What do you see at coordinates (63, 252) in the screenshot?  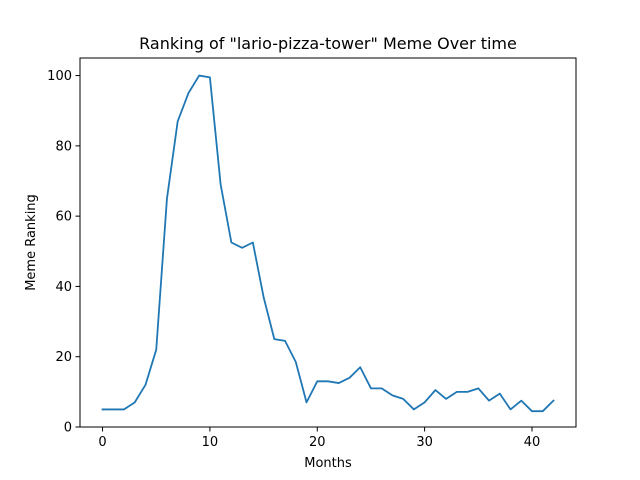 I see `y-axis-ticks: 0 20 40 60 80 100` at bounding box center [63, 252].